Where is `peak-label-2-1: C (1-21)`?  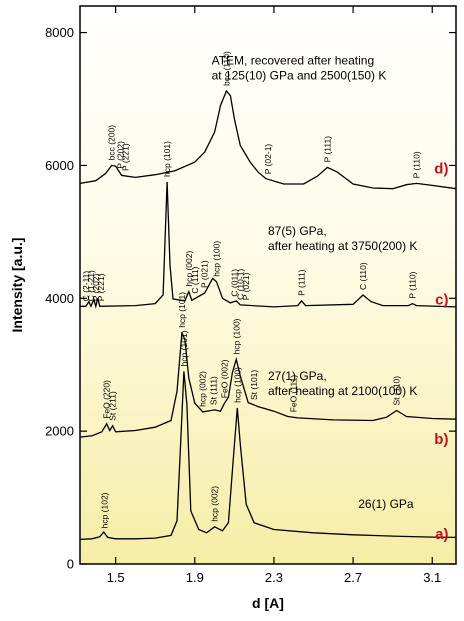 peak-label-2-1: C (1-21) is located at coordinates (91, 285).